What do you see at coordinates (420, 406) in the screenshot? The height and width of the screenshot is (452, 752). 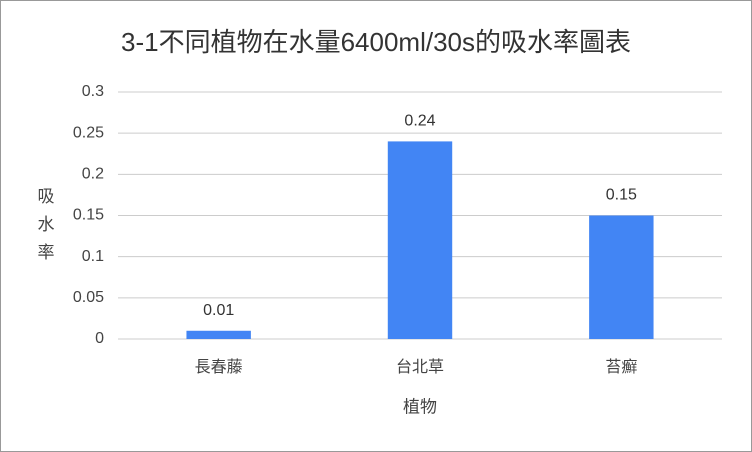 I see `x-axis-label: 植物` at bounding box center [420, 406].